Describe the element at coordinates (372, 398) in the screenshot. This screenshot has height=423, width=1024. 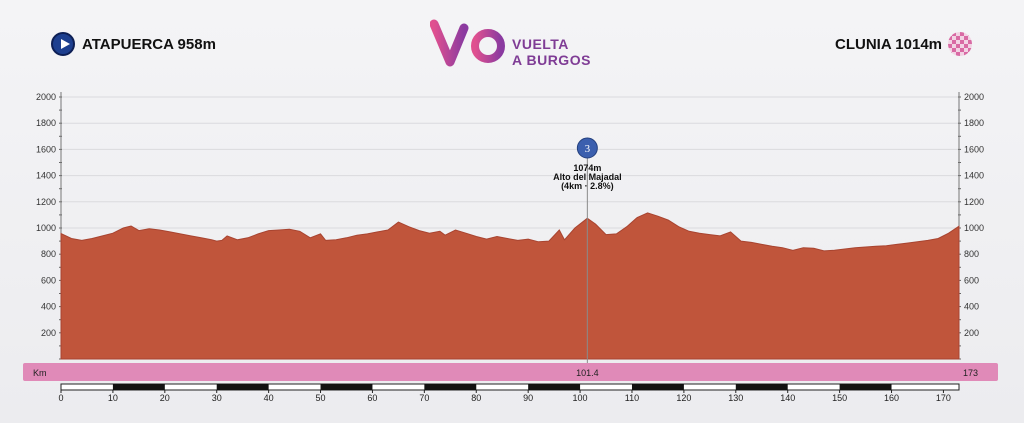
I see `x-tick-label: 60` at that location.